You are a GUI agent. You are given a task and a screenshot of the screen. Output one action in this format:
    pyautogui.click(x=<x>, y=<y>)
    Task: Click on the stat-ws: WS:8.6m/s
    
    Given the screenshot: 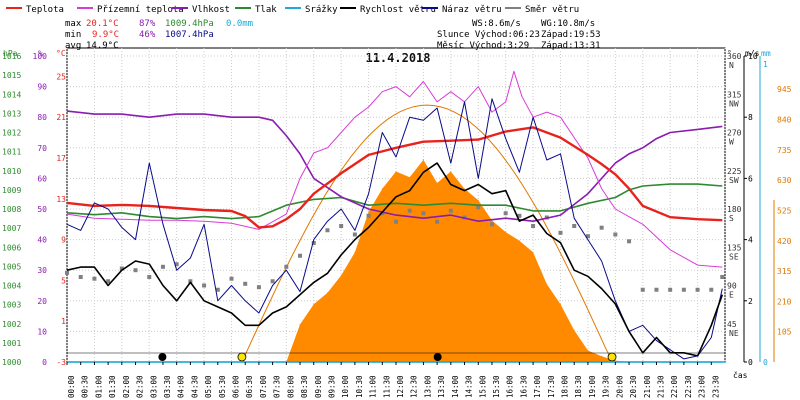 What is the action you would take?
    pyautogui.click(x=496, y=24)
    